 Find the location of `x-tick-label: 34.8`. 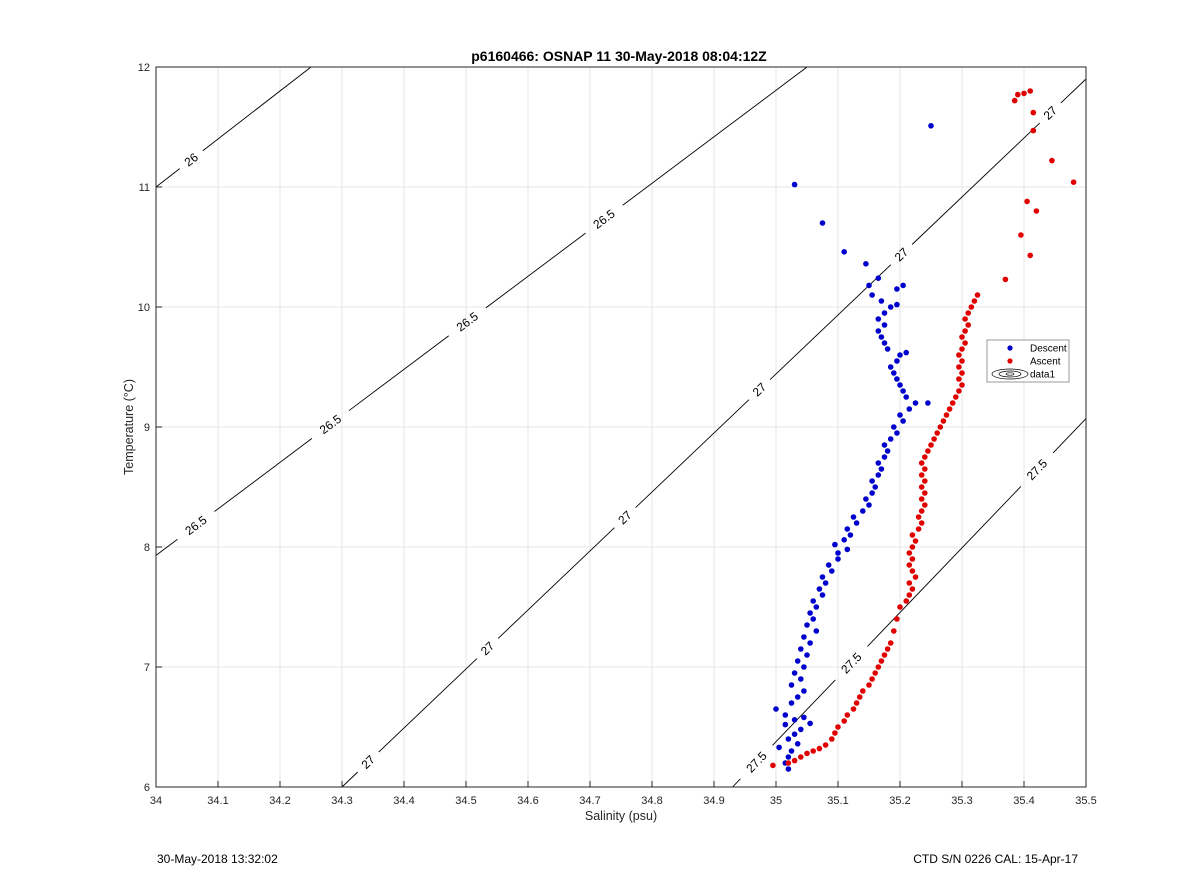

x-tick-label: 34.8 is located at coordinates (651, 801).